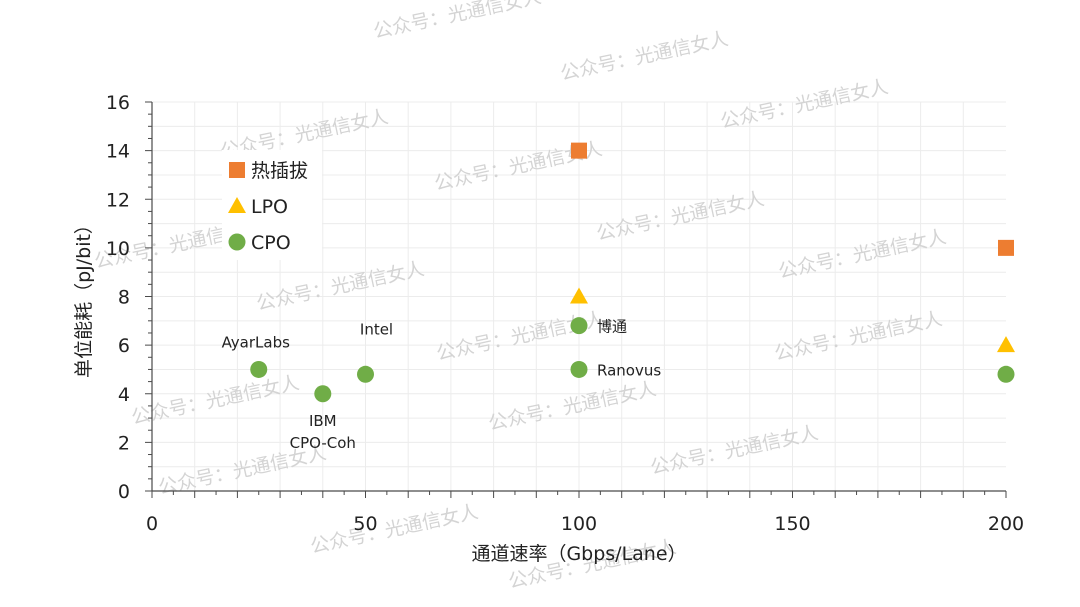 The height and width of the screenshot is (607, 1080). I want to click on x-tick-label: 0, so click(152, 524).